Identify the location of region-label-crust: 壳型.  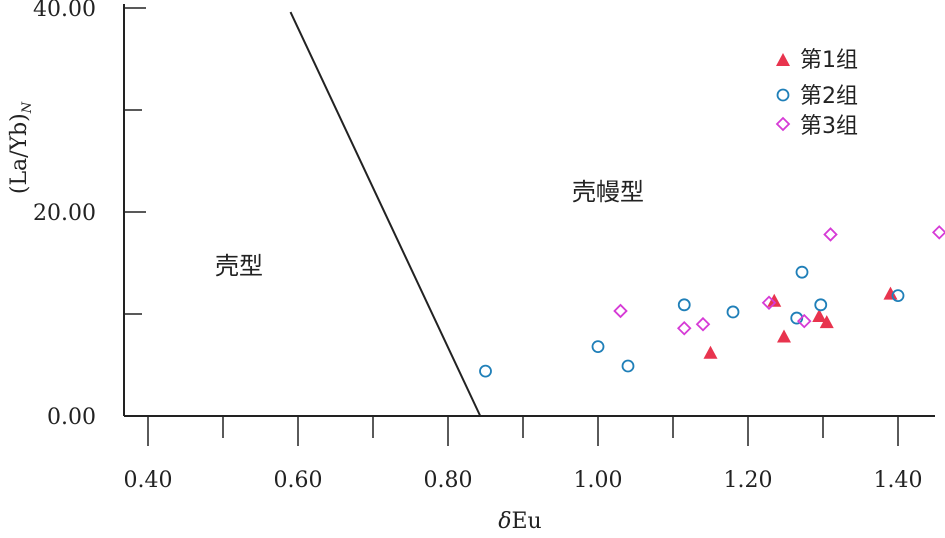
(239, 266).